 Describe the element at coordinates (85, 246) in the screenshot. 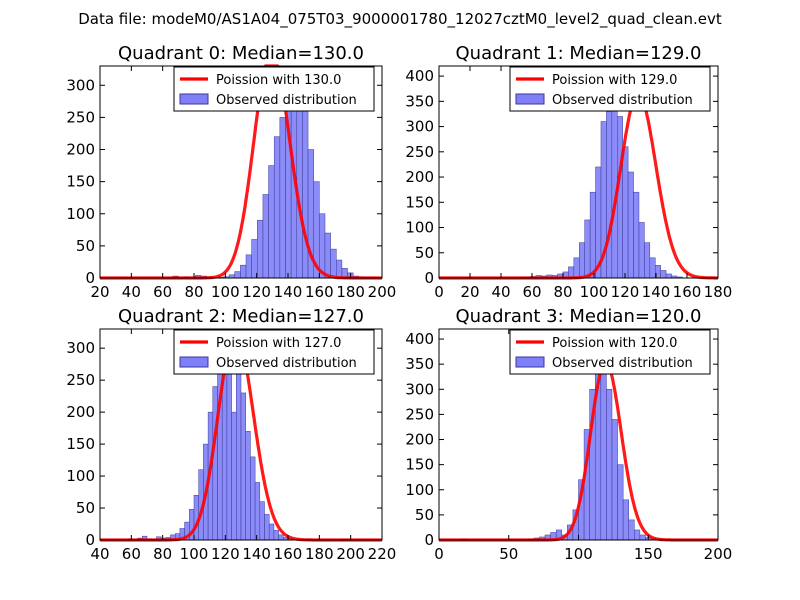

I see `y-tick-label: 50` at that location.